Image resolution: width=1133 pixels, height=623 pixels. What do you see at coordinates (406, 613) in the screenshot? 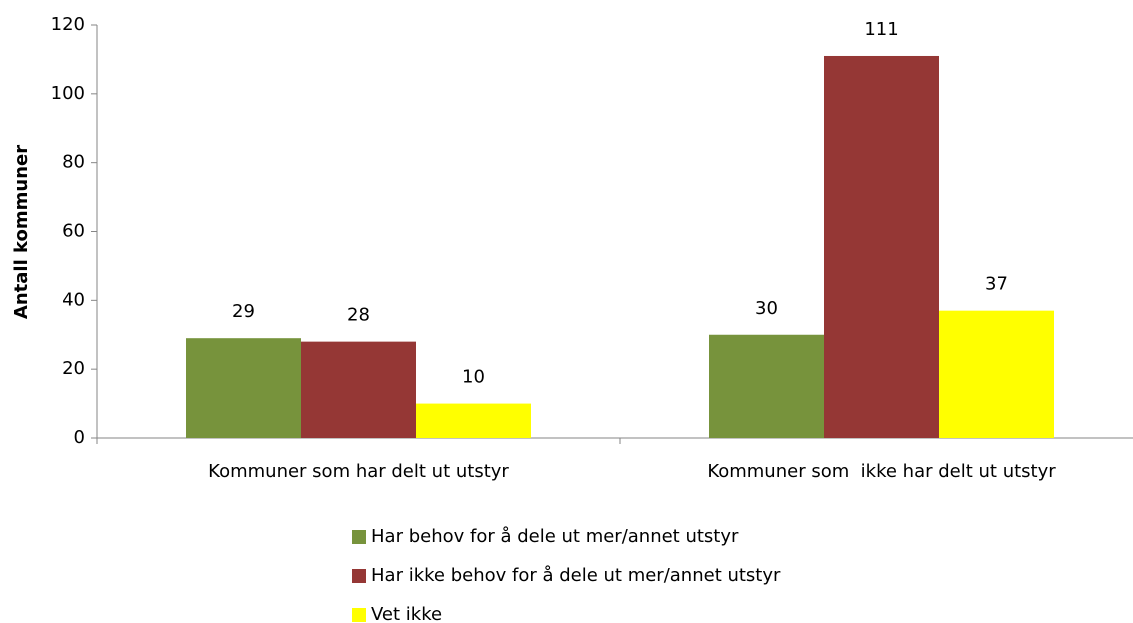
I see `legend-label: Vet ikke` at bounding box center [406, 613].